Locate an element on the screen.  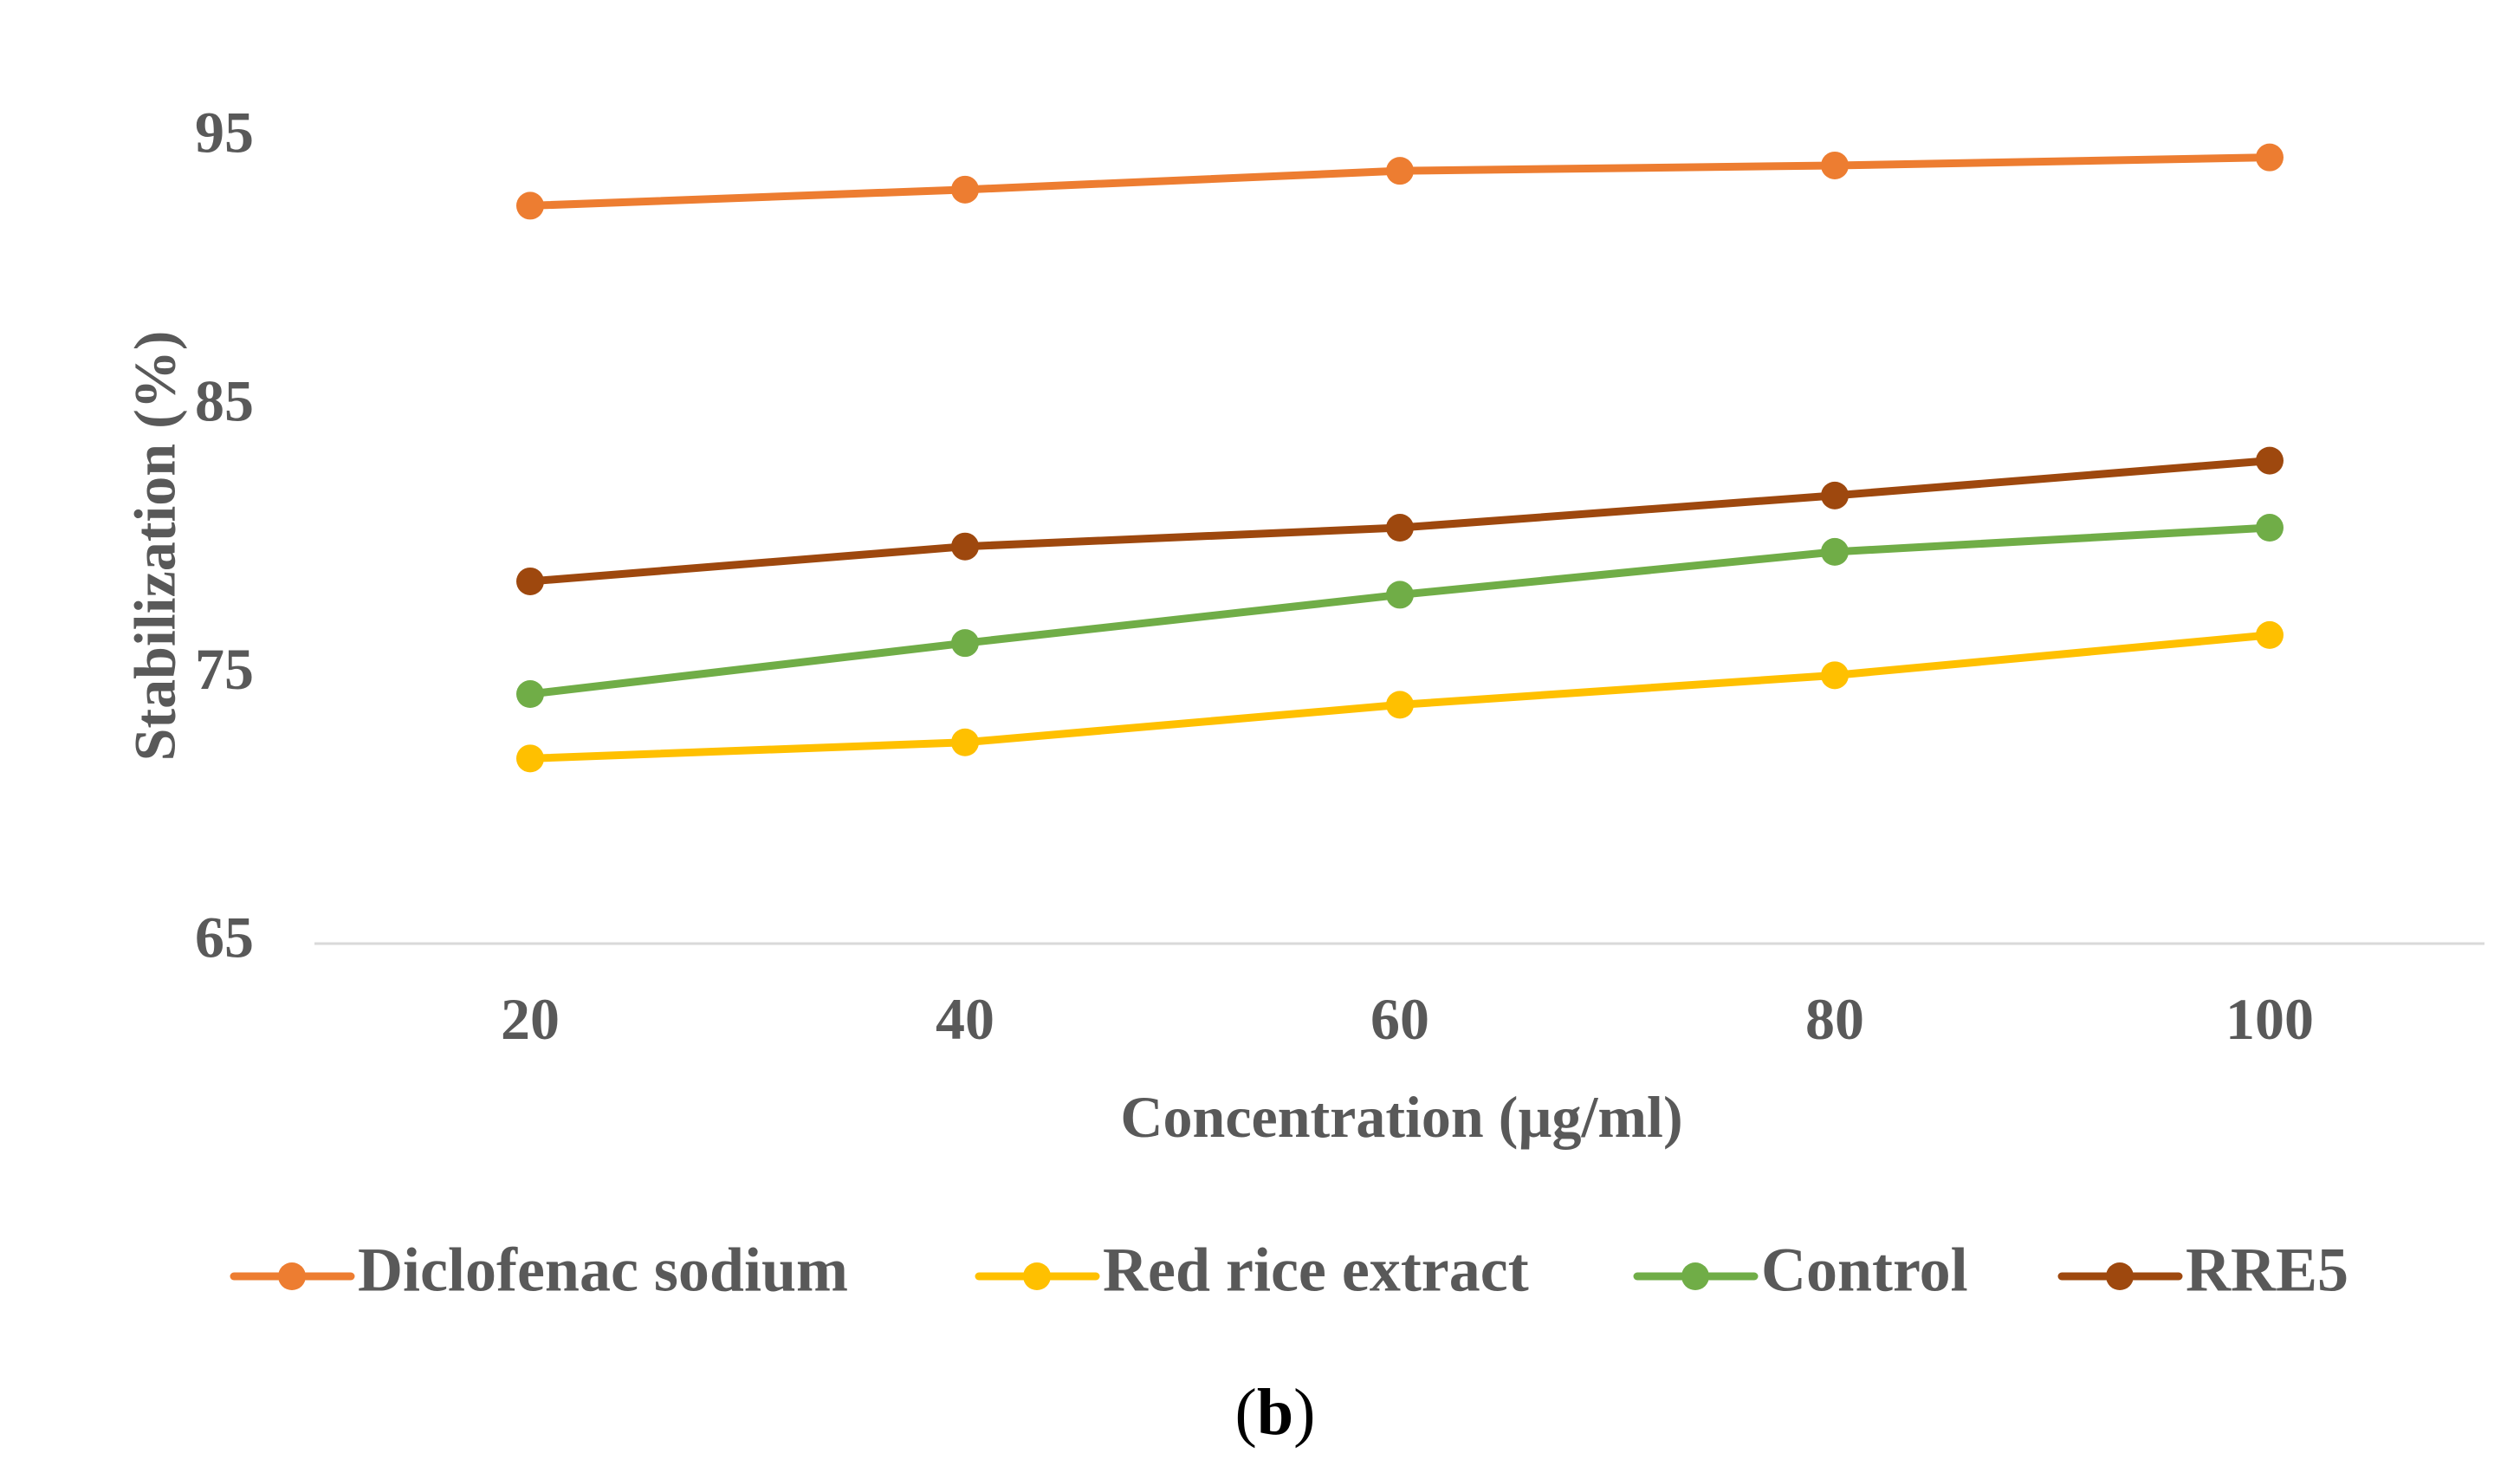
legend-label: Red rice extract is located at coordinates (1316, 1270).